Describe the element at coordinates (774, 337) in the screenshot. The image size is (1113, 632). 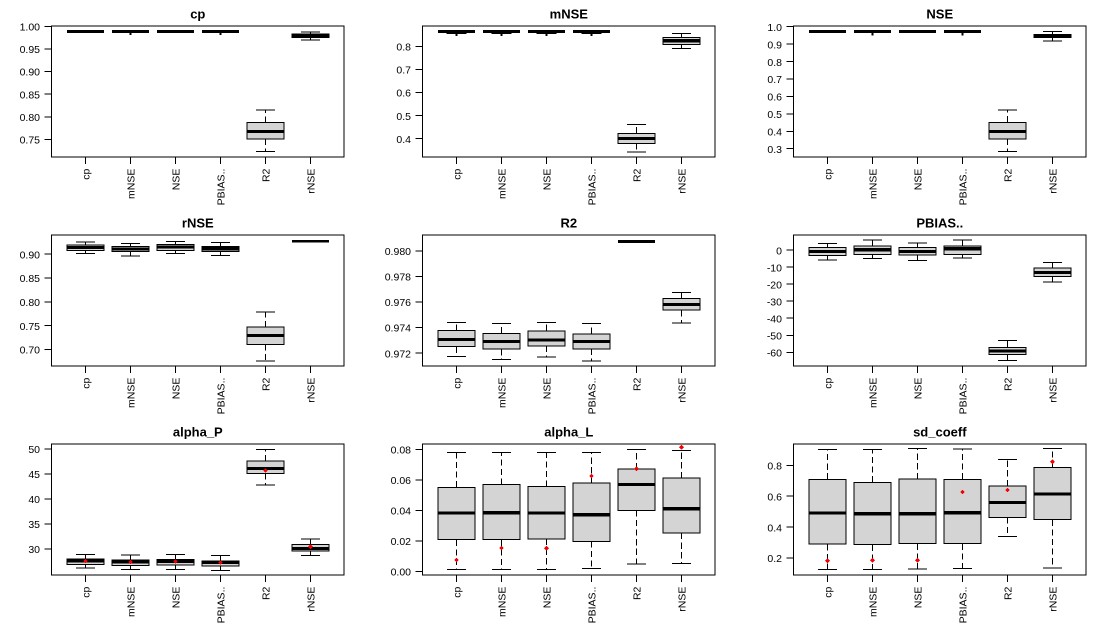
I see `svg-text: -50` at that location.